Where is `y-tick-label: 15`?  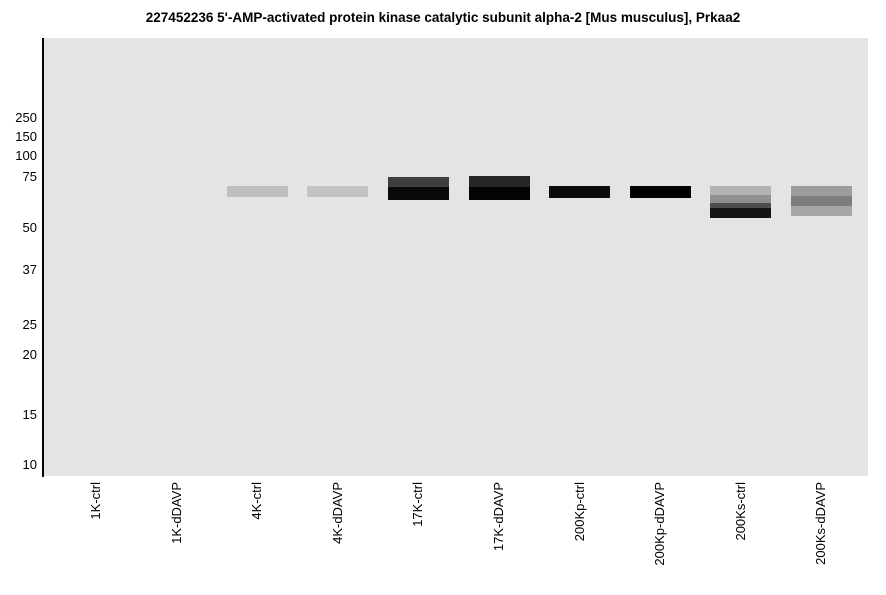
y-tick-label: 15 is located at coordinates (29, 414).